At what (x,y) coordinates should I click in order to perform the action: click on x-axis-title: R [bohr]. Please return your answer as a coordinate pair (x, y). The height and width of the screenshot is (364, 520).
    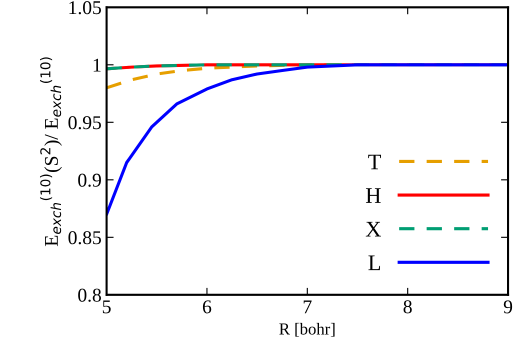
    Looking at the image, I should click on (307, 329).